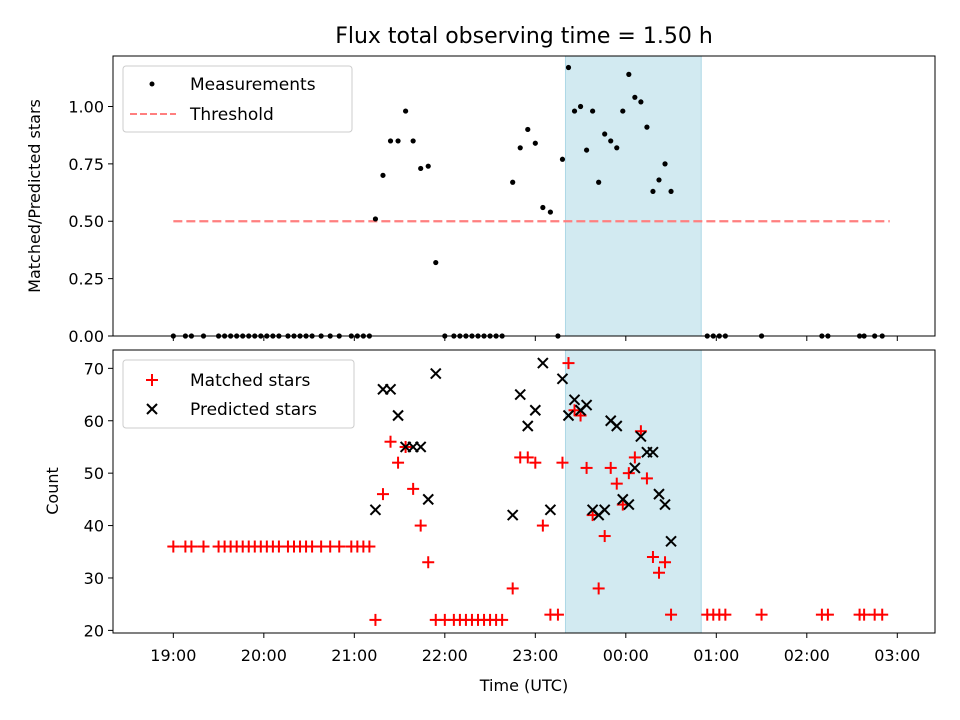 This screenshot has height=720, width=960. Describe the element at coordinates (86, 336) in the screenshot. I see `y-tick-label: 0.00` at that location.